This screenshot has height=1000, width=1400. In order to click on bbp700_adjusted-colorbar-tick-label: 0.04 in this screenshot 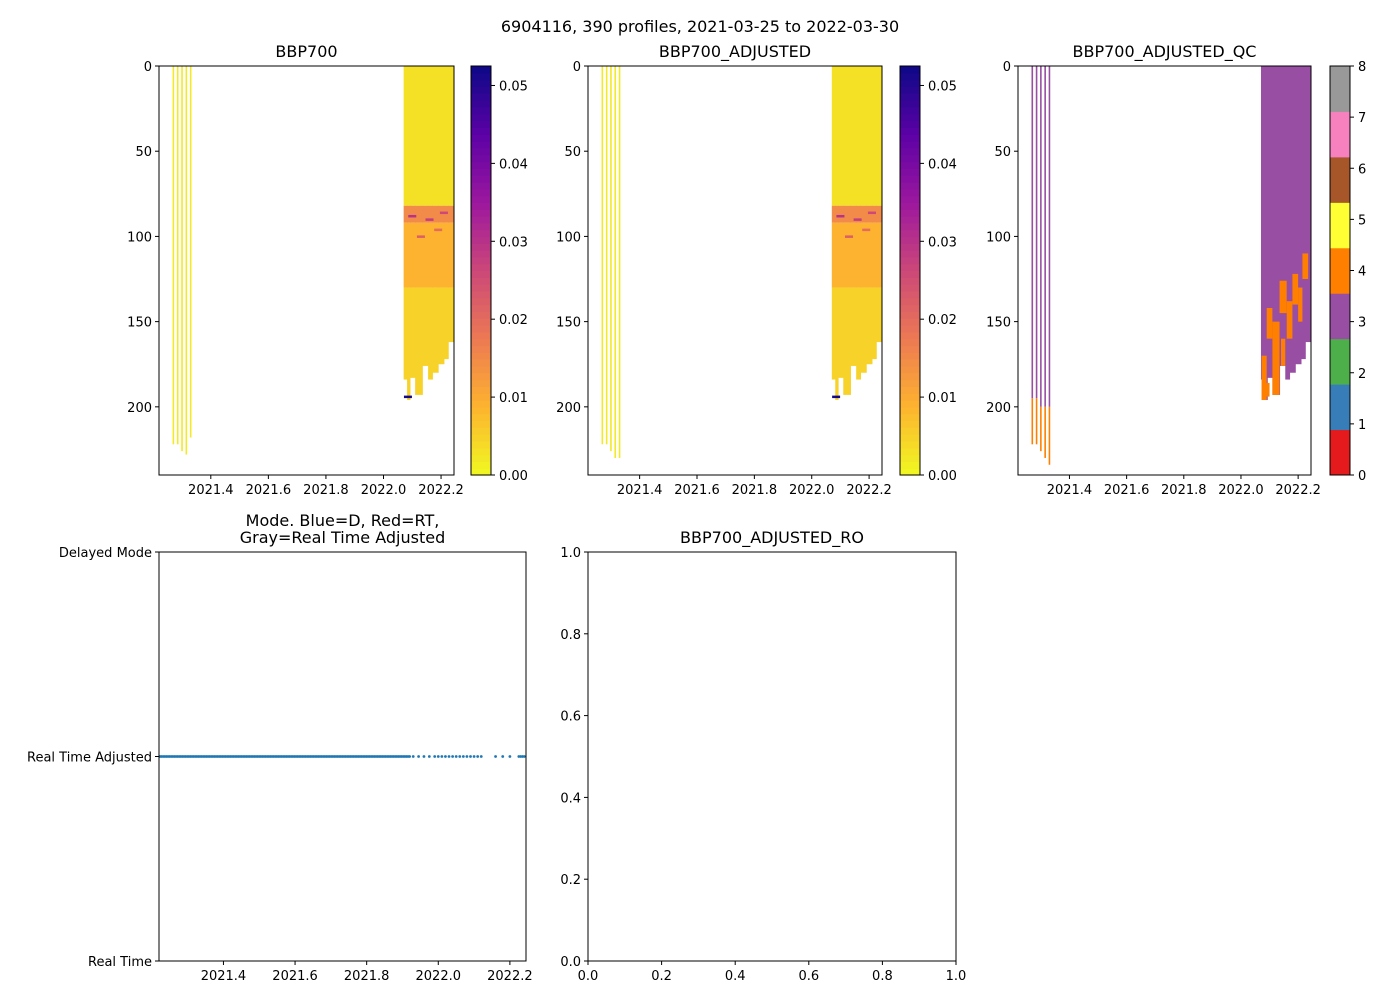, I will do `click(942, 164)`.